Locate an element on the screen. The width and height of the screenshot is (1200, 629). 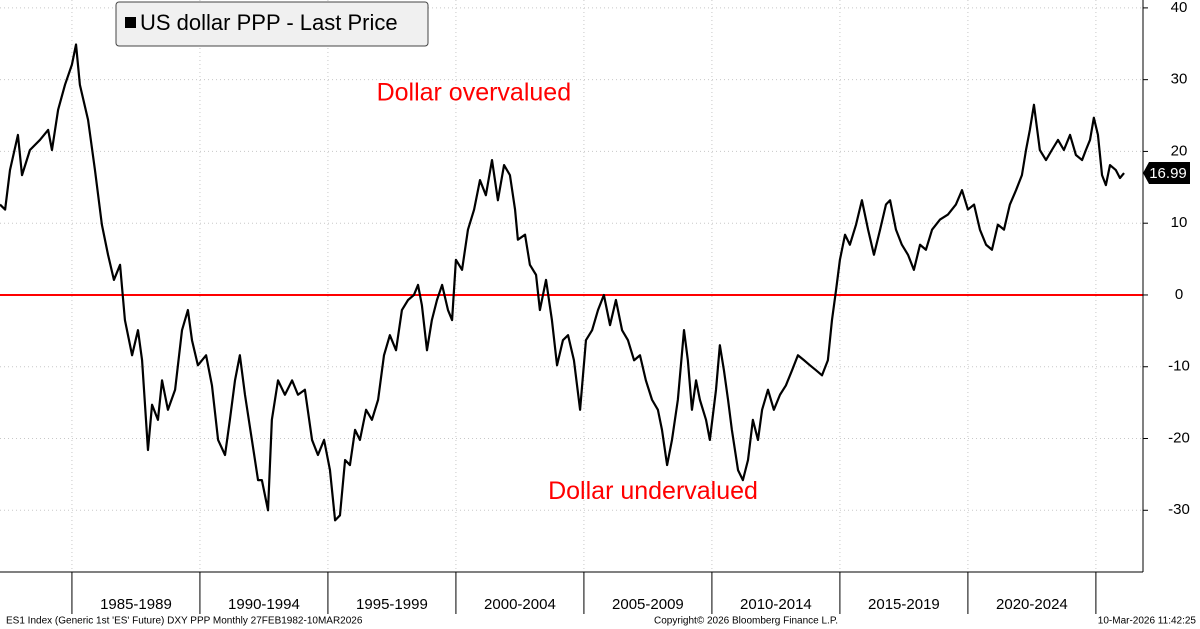
x-tick-label: 2010-2014 is located at coordinates (776, 604).